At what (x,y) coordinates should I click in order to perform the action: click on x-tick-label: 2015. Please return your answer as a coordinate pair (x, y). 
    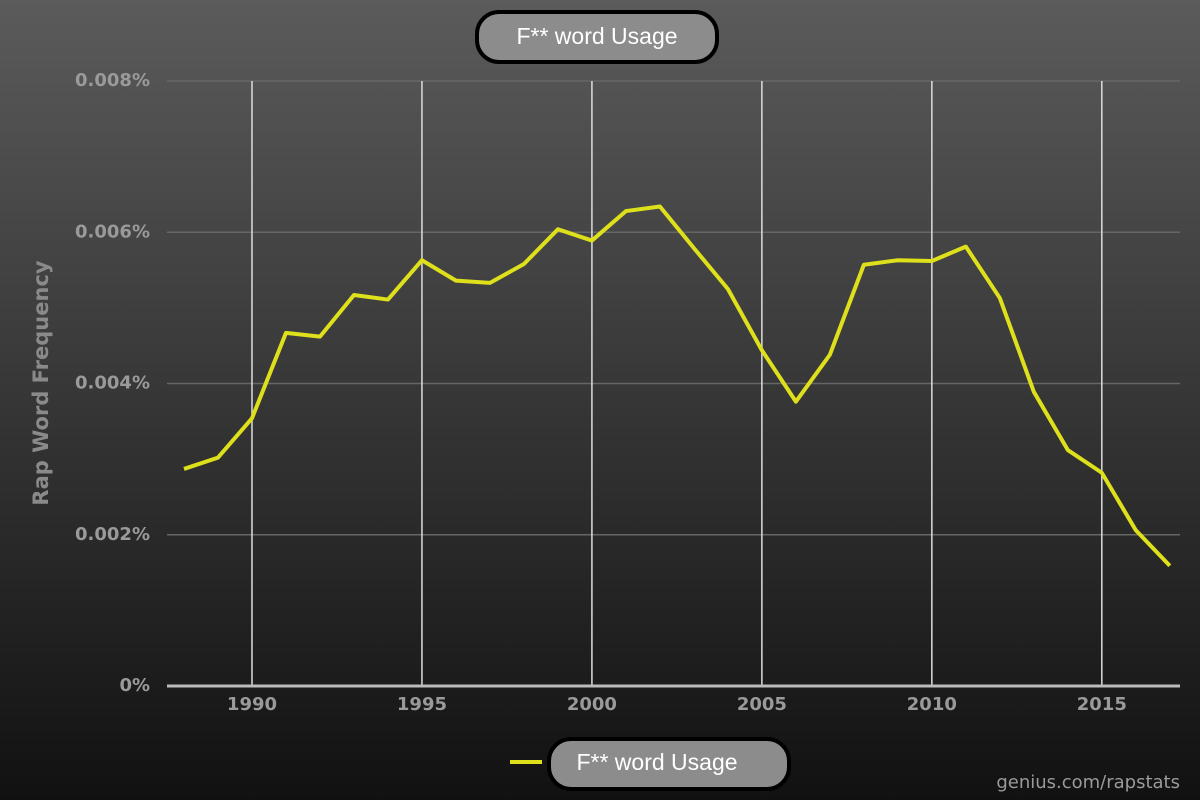
    Looking at the image, I should click on (1102, 704).